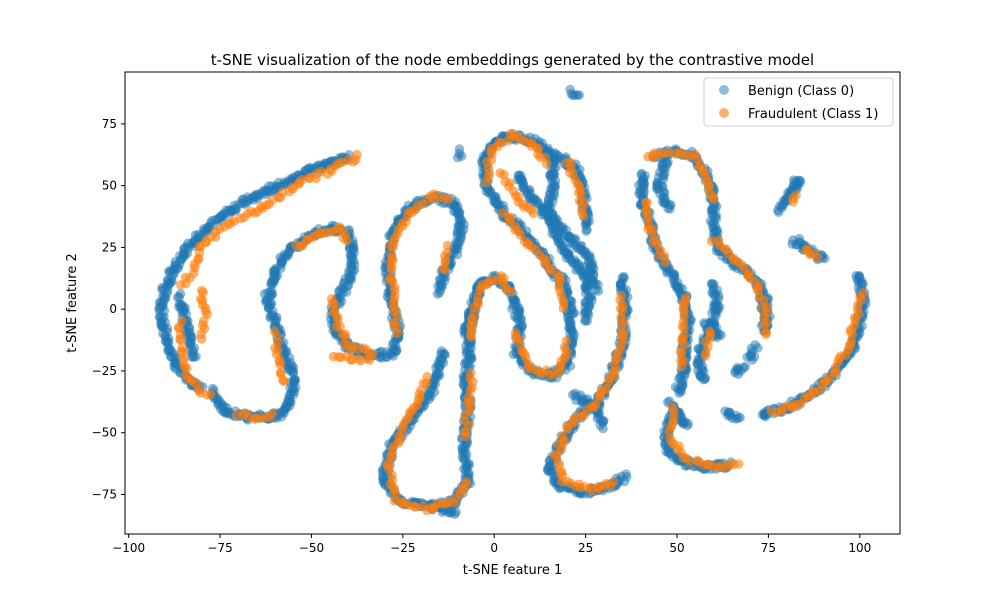 Image resolution: width=1000 pixels, height=600 pixels. What do you see at coordinates (768, 548) in the screenshot?
I see `x-tick-label: 75` at bounding box center [768, 548].